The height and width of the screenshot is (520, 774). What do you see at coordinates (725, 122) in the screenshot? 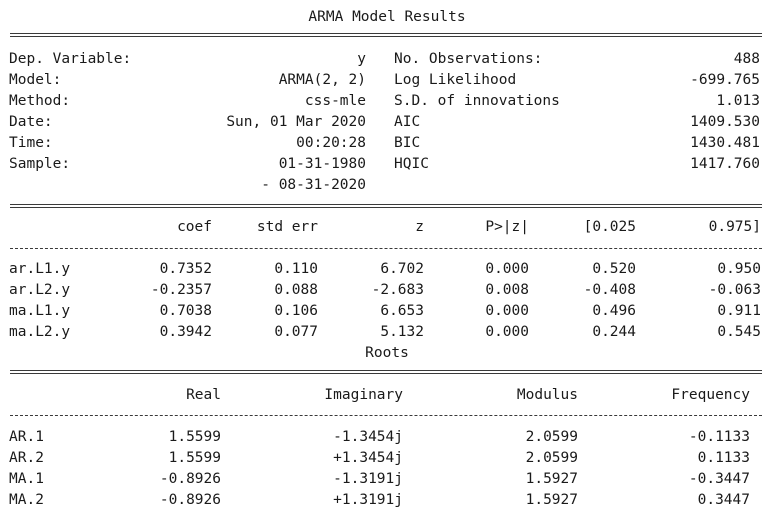
I see `info-value: 1409.530` at bounding box center [725, 122].